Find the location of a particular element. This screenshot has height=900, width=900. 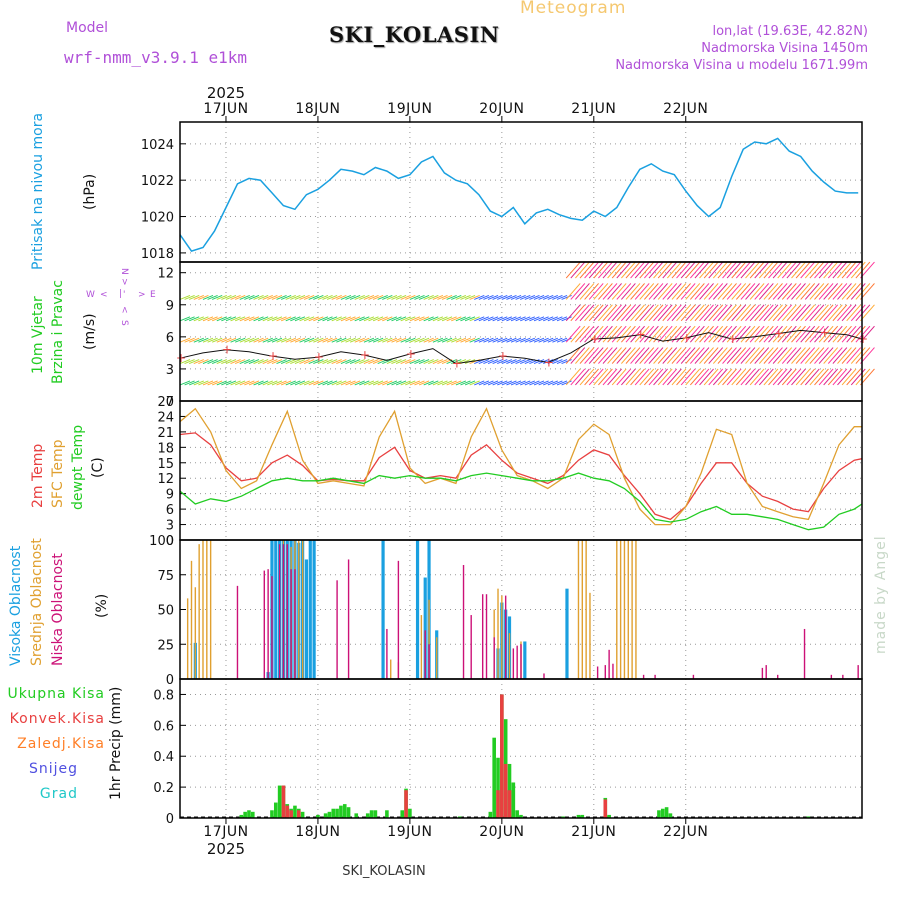

top-day-label: 21JUN is located at coordinates (593, 109).